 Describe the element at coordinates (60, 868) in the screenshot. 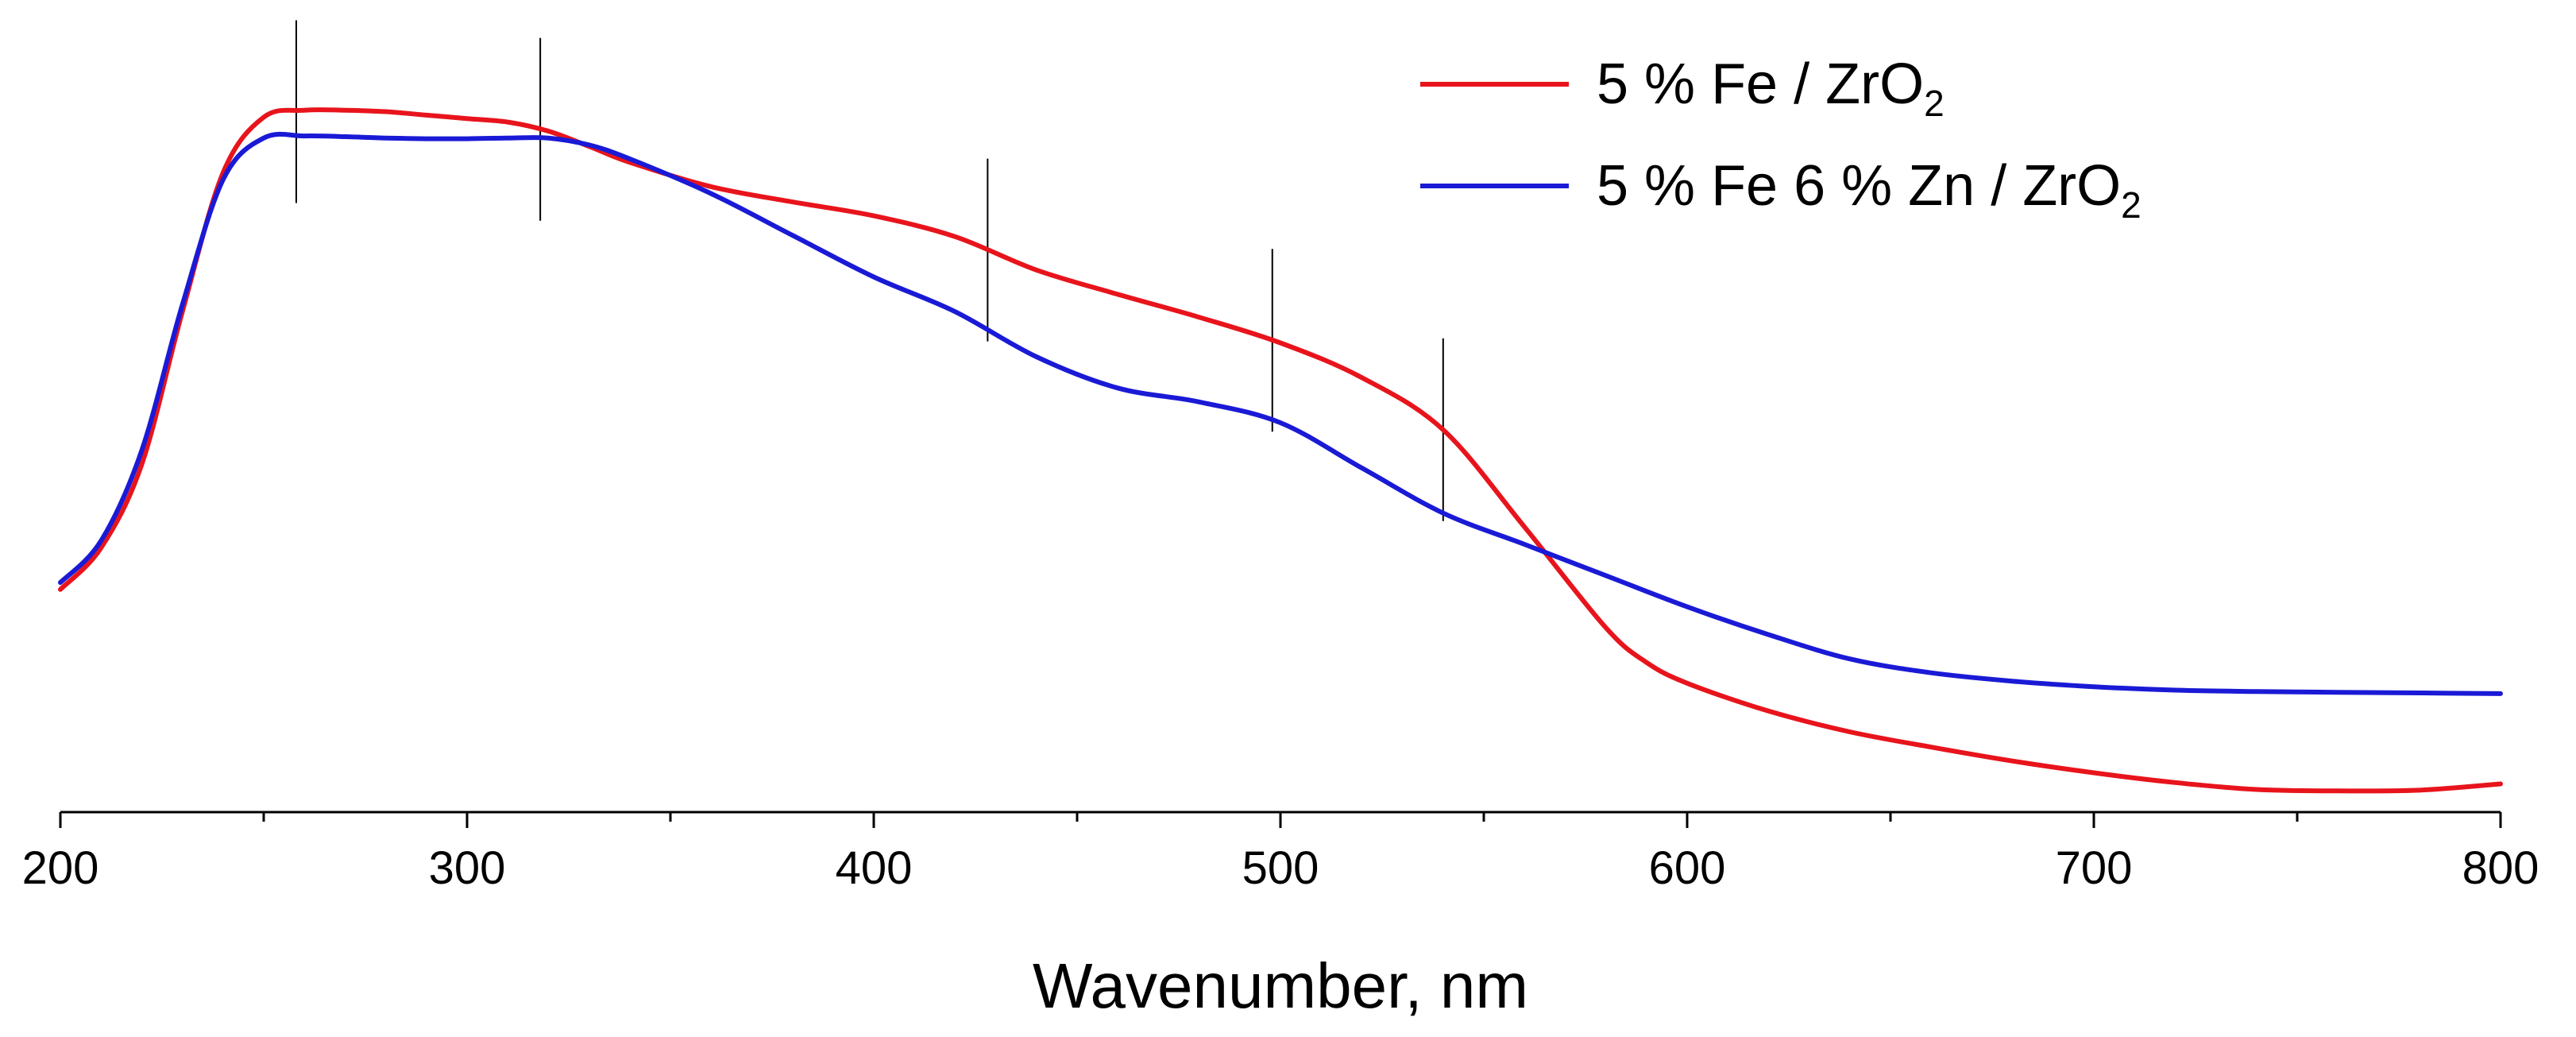

I see `x-tick-label: 200` at that location.